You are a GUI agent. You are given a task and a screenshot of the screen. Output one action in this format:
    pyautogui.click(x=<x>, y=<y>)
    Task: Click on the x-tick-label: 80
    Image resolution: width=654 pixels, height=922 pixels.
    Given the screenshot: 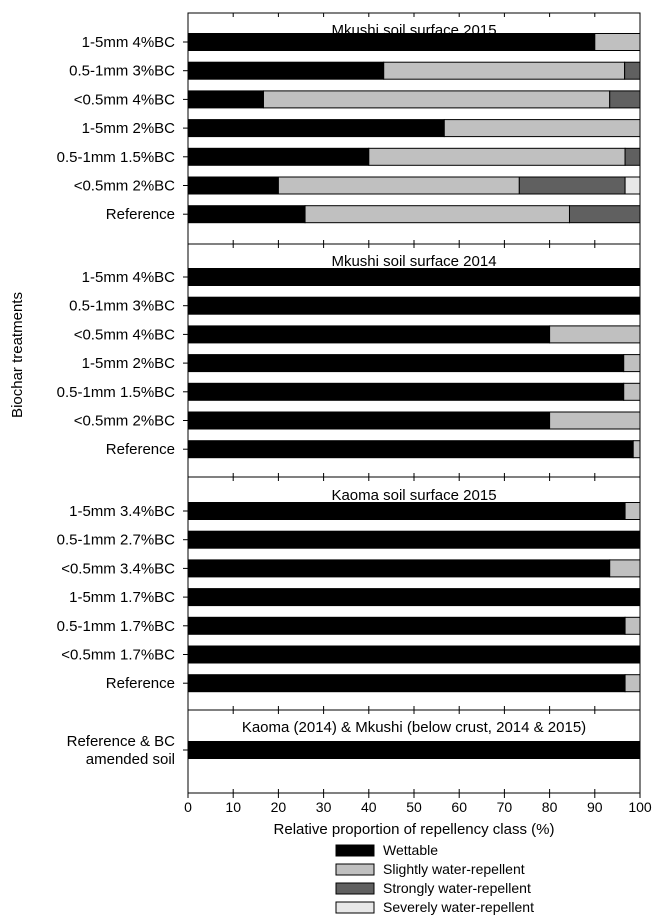 What is the action you would take?
    pyautogui.click(x=550, y=807)
    